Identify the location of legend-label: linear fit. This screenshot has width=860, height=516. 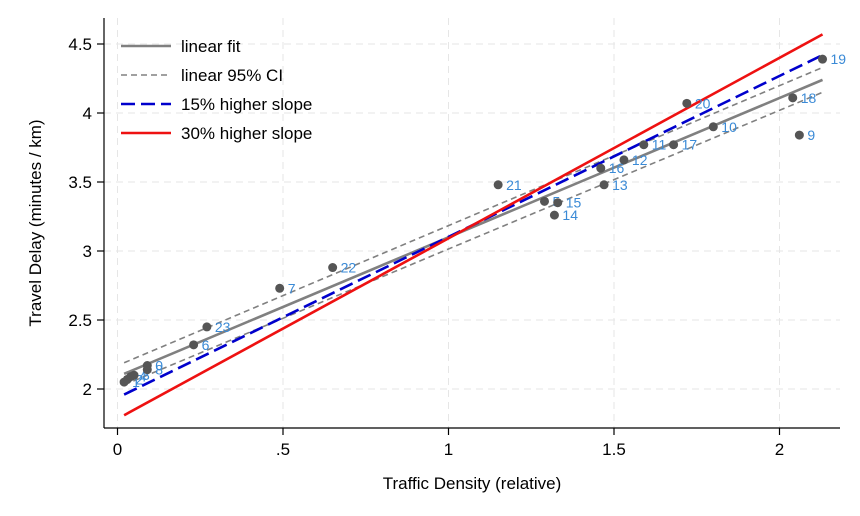
(211, 46).